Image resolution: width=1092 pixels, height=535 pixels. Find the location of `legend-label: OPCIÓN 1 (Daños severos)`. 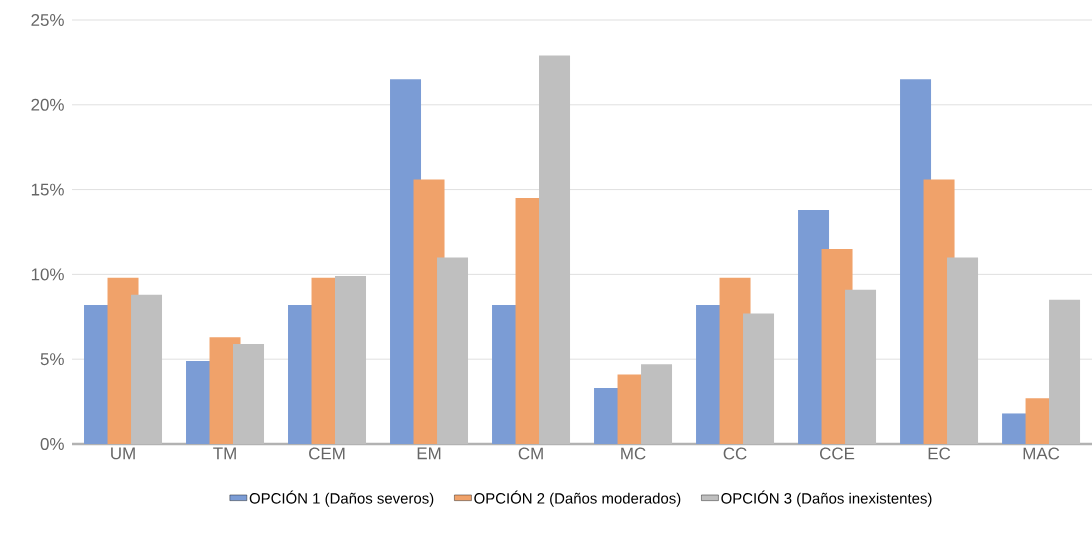

legend-label: OPCIÓN 1 (Daños severos) is located at coordinates (341, 498).